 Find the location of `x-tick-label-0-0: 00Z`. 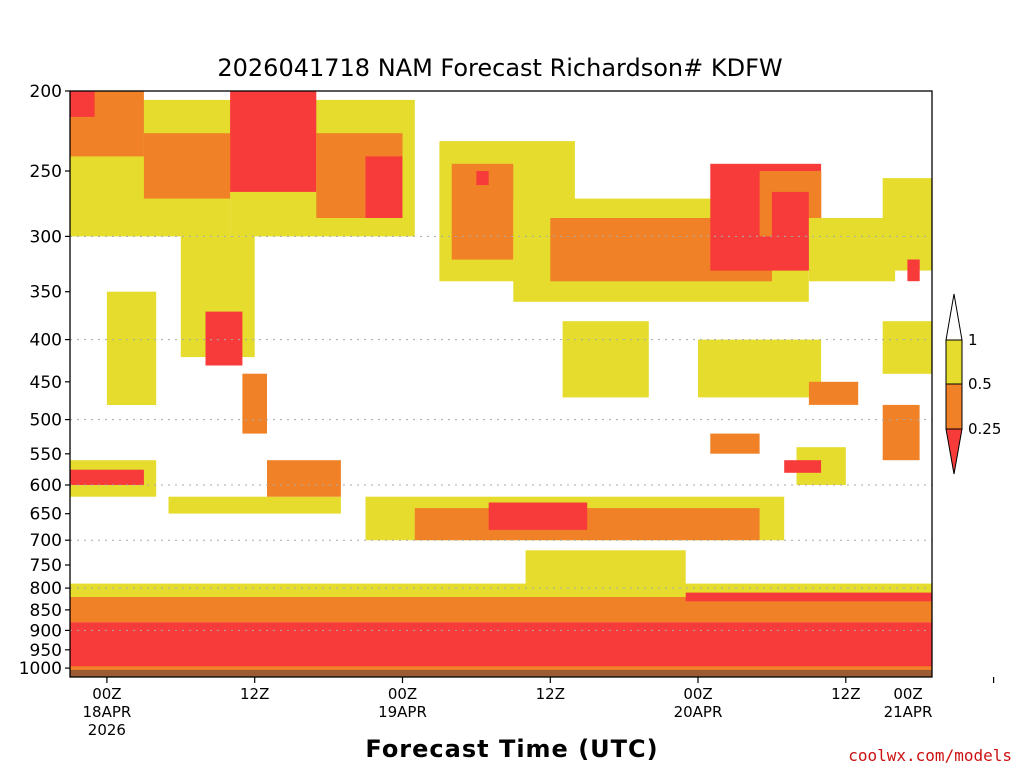

x-tick-label-0-0: 00Z is located at coordinates (106, 694).